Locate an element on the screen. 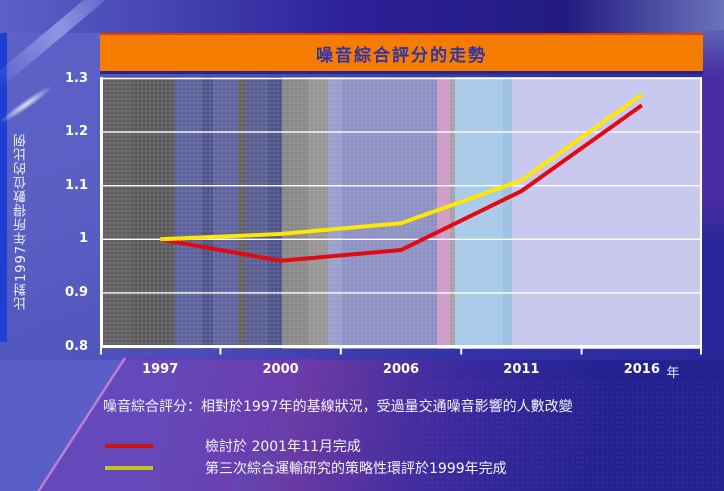  red-line-swatch is located at coordinates (129, 446).